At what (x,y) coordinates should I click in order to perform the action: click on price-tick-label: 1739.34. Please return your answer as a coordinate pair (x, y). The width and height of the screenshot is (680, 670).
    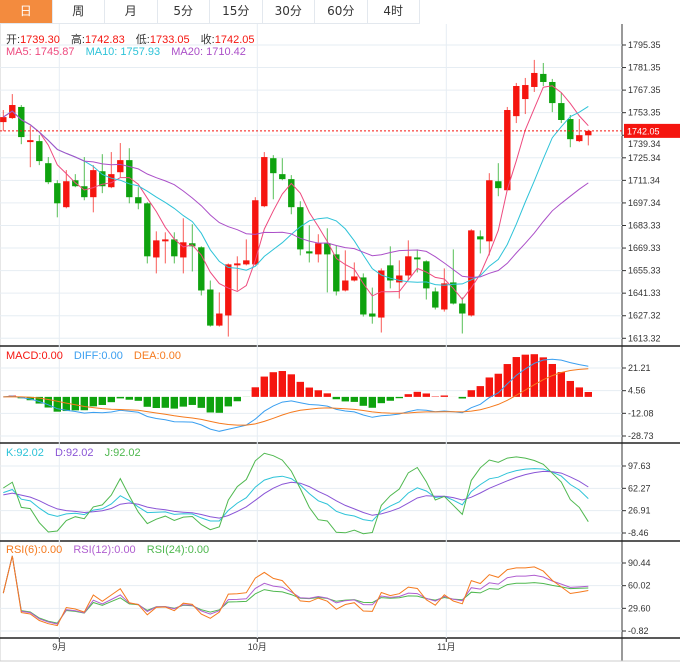
    Looking at the image, I should click on (644, 144).